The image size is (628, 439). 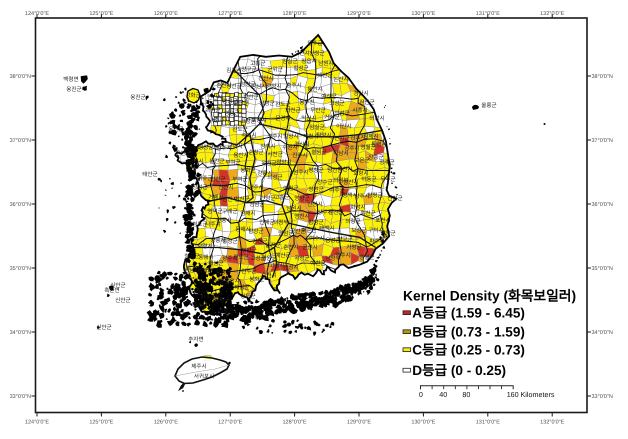 I want to click on svg-text: 의령군, so click(x=352, y=221).